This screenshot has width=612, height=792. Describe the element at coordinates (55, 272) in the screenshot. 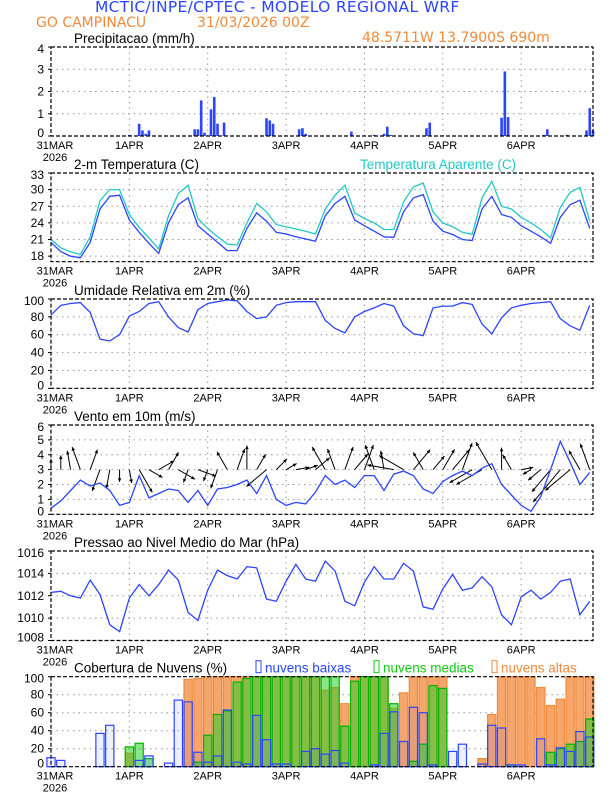

I see `x-tick-label: 31MAR` at that location.